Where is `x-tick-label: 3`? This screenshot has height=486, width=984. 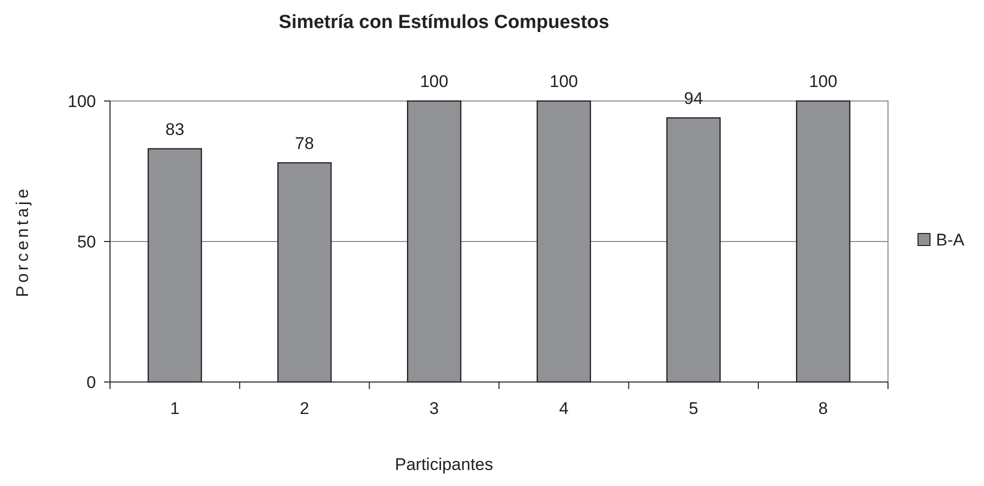 x-tick-label: 3 is located at coordinates (434, 408).